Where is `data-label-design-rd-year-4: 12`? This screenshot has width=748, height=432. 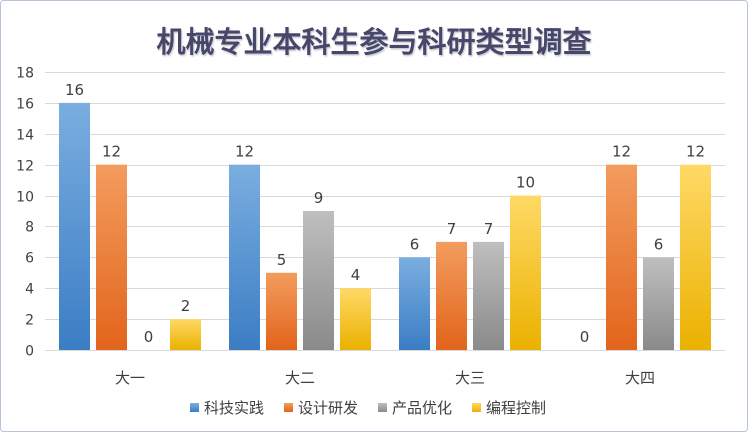
data-label-design-rd-year-4: 12 is located at coordinates (621, 152).